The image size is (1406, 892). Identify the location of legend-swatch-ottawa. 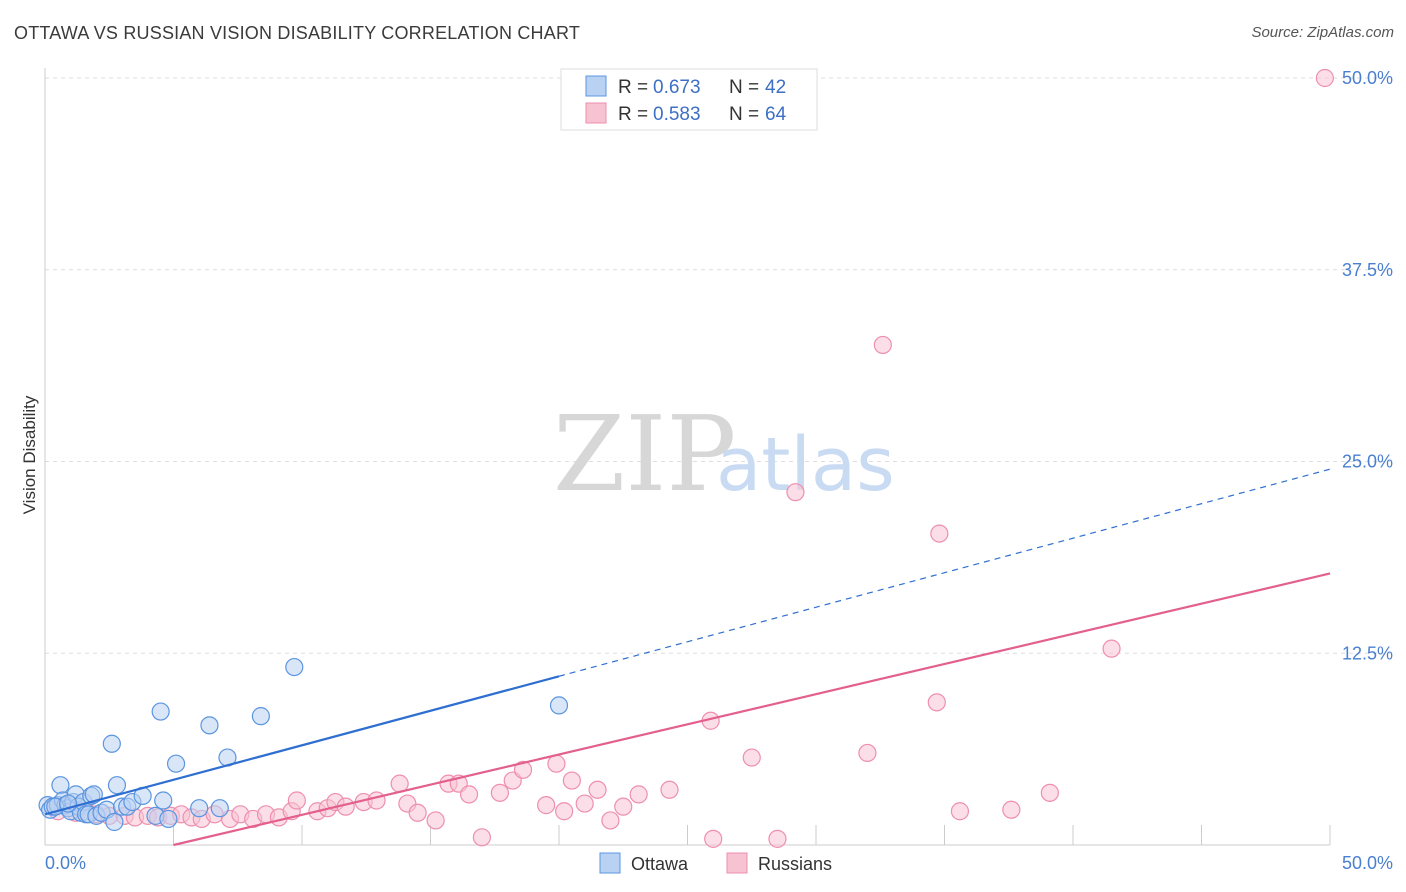
(596, 86).